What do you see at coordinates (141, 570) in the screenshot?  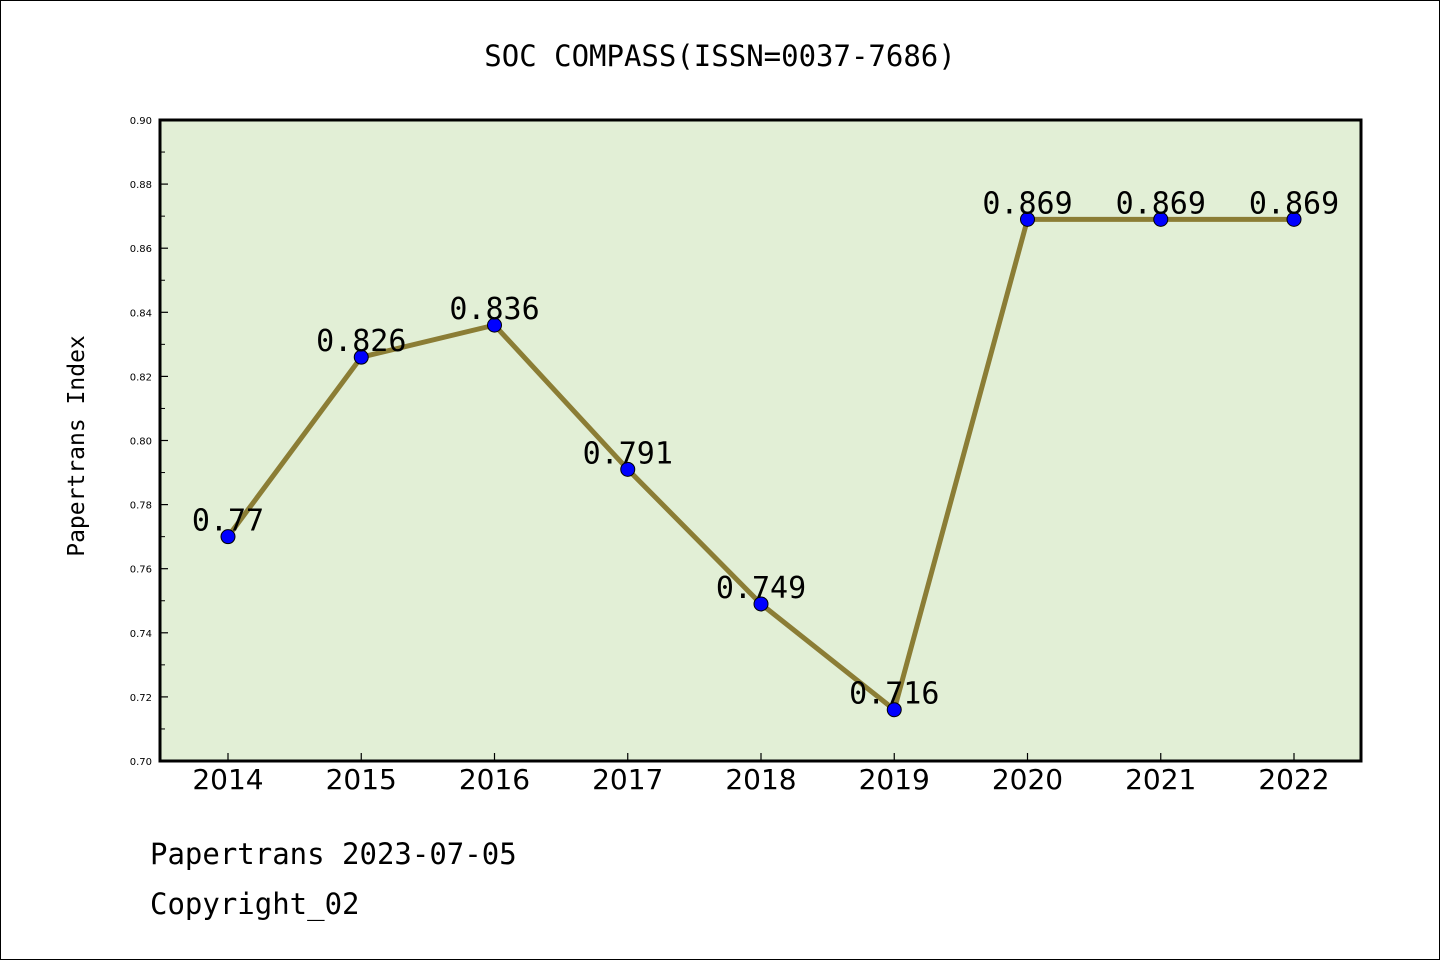 I see `y-tick-label: 0.76` at bounding box center [141, 570].